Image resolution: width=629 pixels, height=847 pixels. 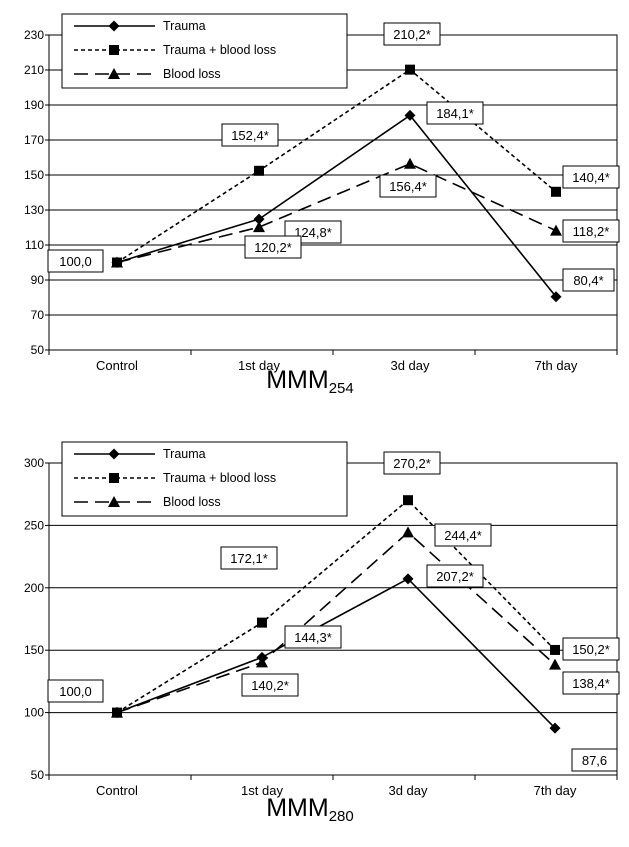 I want to click on data-label: 207,2*, so click(x=455, y=576).